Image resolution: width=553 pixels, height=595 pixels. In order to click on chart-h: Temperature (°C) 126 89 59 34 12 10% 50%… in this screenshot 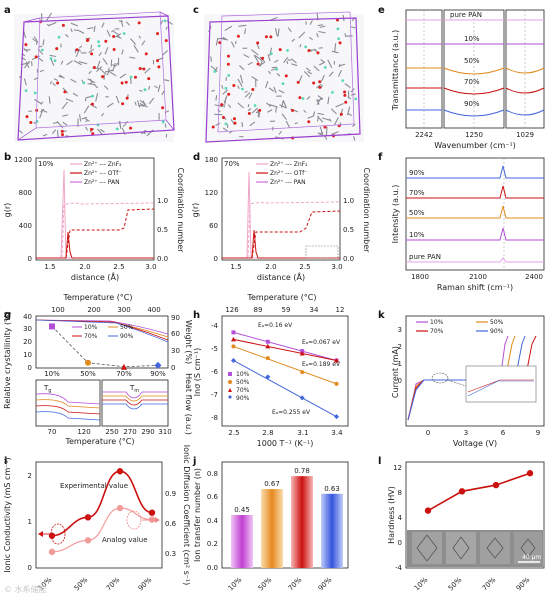, I will do `click(271, 370)`.